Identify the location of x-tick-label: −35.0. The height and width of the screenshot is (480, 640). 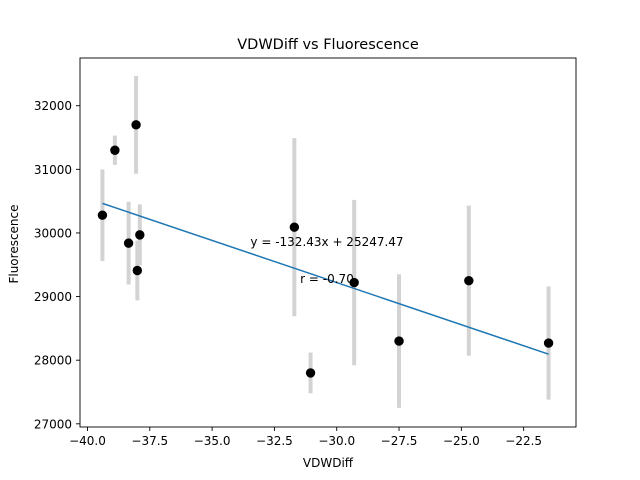
(212, 441).